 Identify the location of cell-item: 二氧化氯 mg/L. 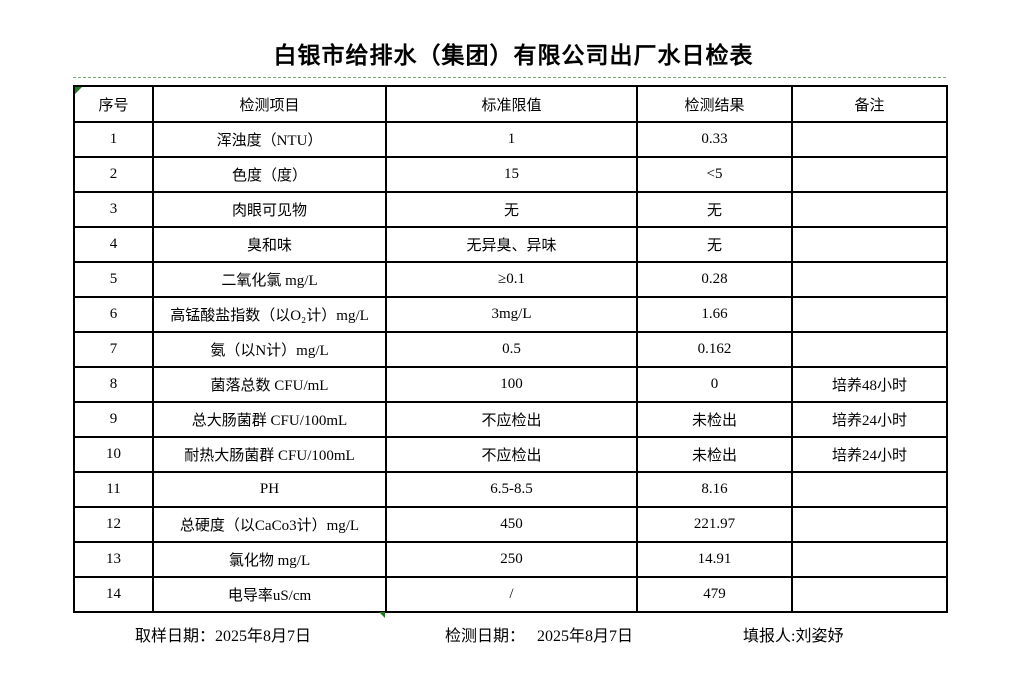
(269, 279).